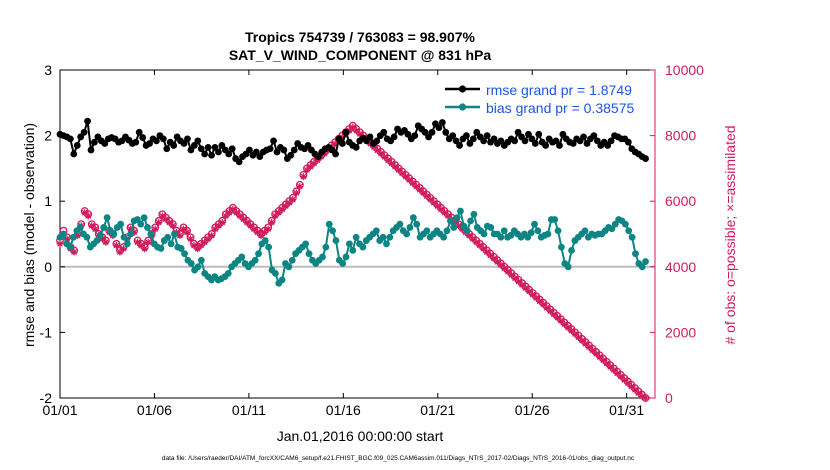 The height and width of the screenshot is (470, 830). What do you see at coordinates (680, 201) in the screenshot?
I see `y-right-tick-label: 6000` at bounding box center [680, 201].